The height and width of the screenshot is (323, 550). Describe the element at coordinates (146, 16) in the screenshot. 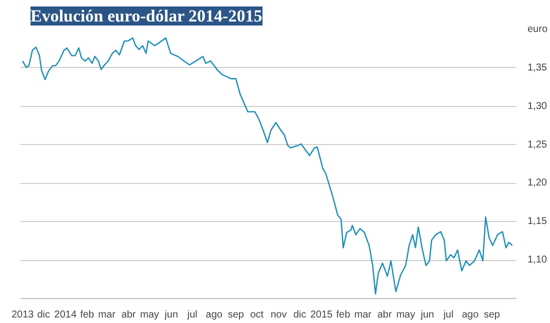

I see `chart-title: Evolución euro-dólar 2014-2015` at that location.